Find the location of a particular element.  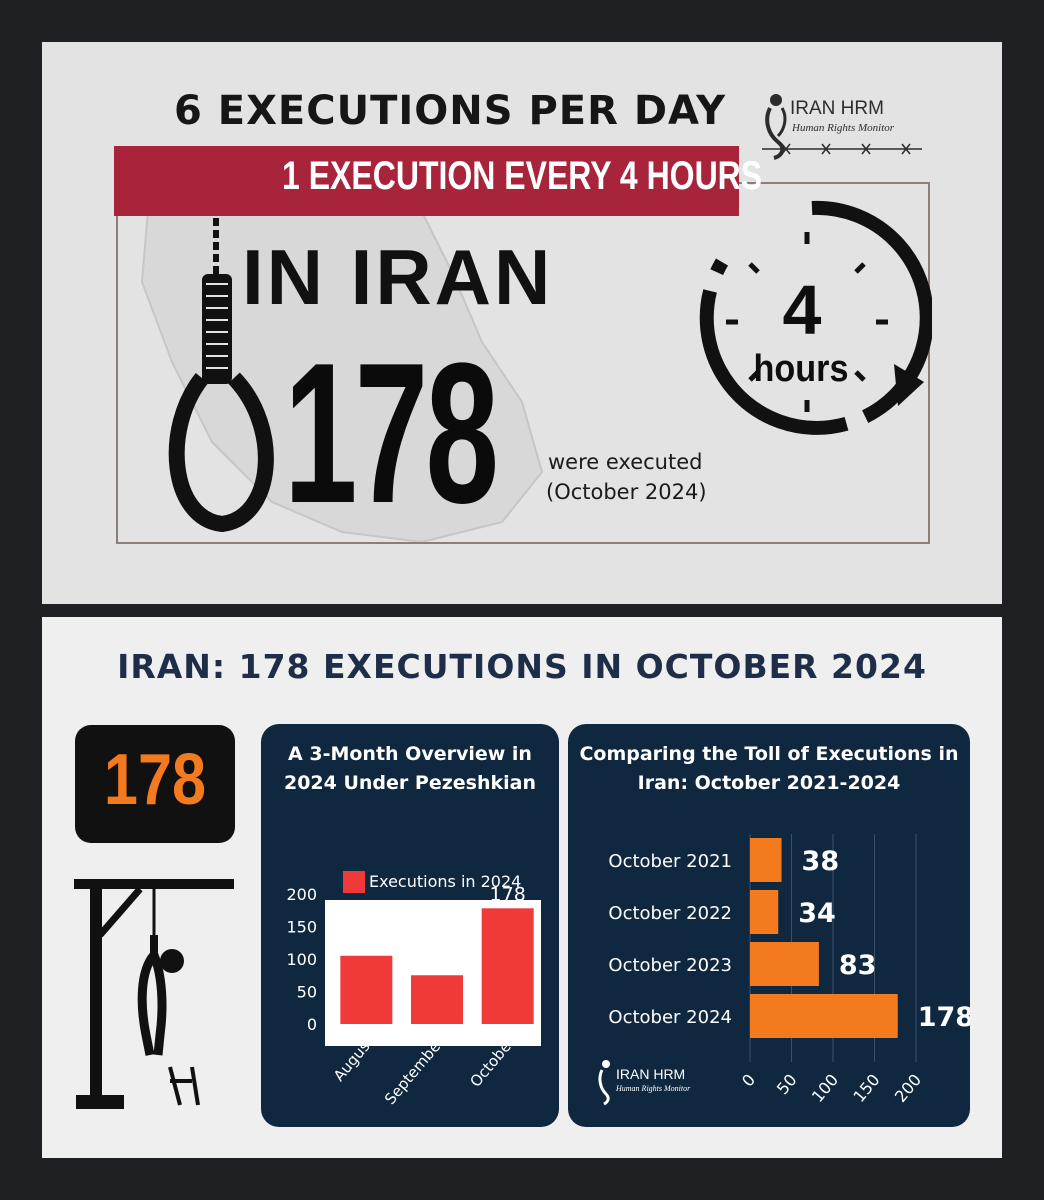

clock-hours-label: hours is located at coordinates (801, 369).